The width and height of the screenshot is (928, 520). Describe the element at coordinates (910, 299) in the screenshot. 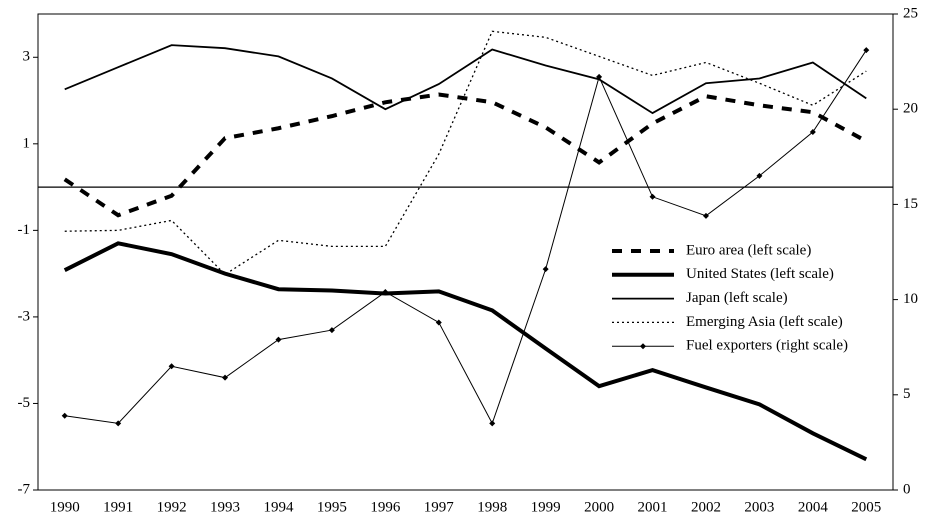

I see `y2-tick-label: 10` at that location.